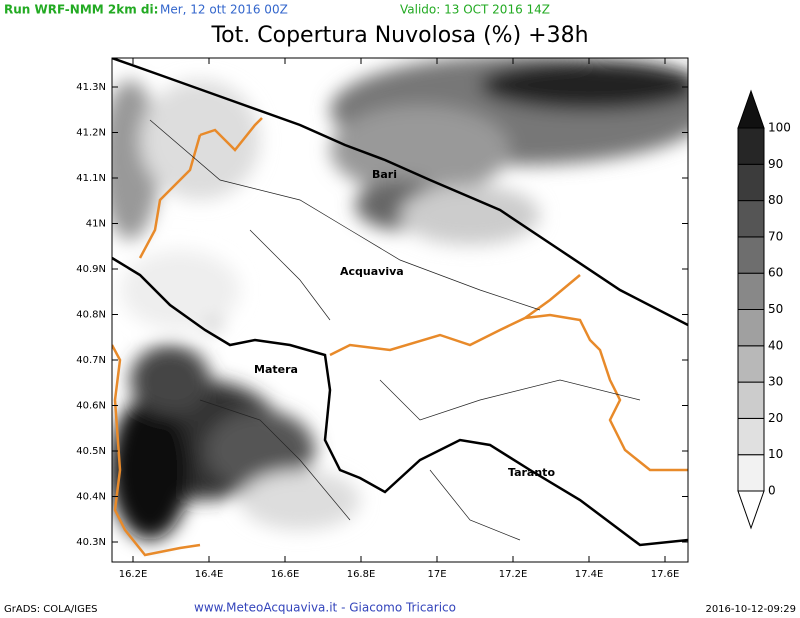 Image resolution: width=800 pixels, height=618 pixels. What do you see at coordinates (91, 360) in the screenshot?
I see `lat-label: 40.7N` at bounding box center [91, 360].